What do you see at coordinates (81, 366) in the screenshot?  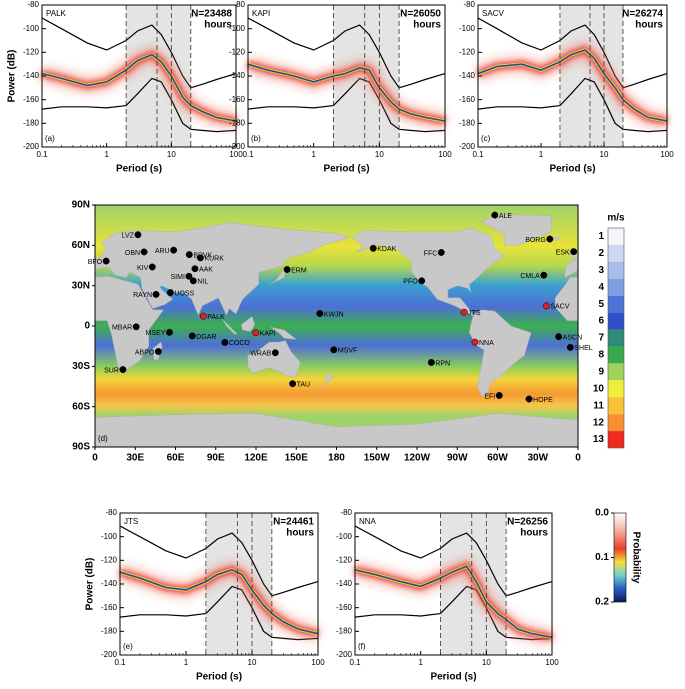 I see `y-tick-label: 30S` at bounding box center [81, 366].